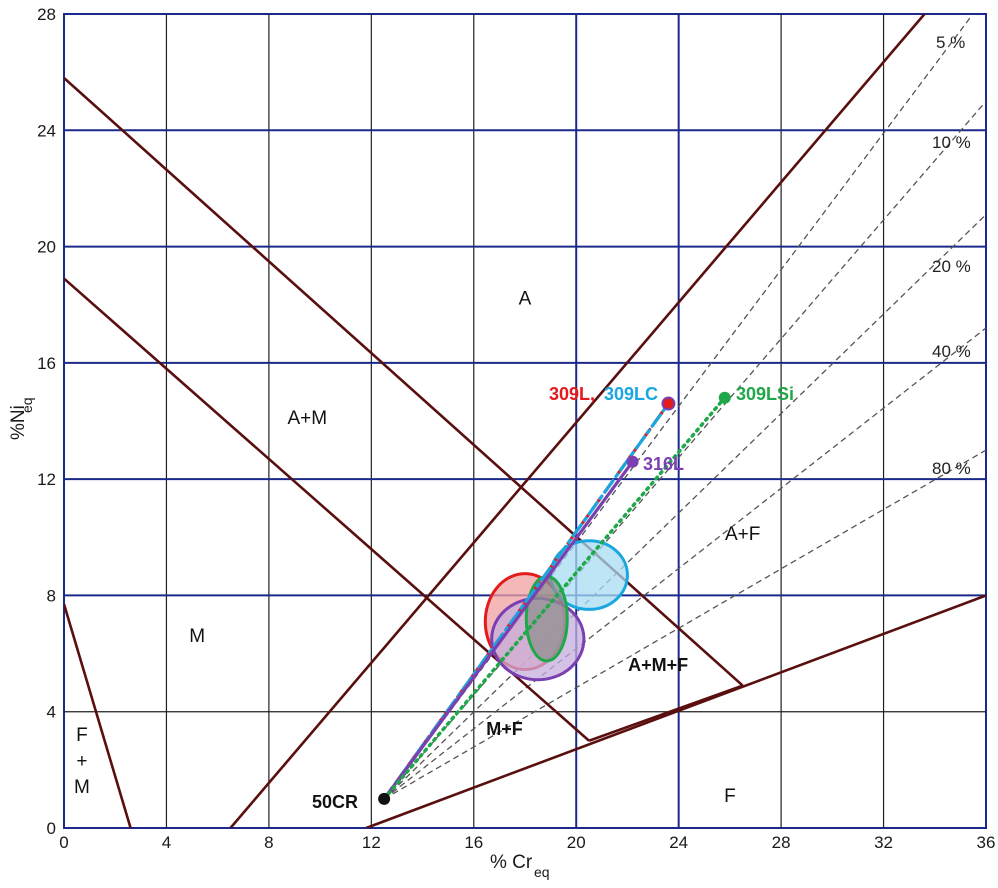 This screenshot has height=888, width=998. Describe the element at coordinates (951, 351) in the screenshot. I see `ferrite-label: 40 %` at that location.